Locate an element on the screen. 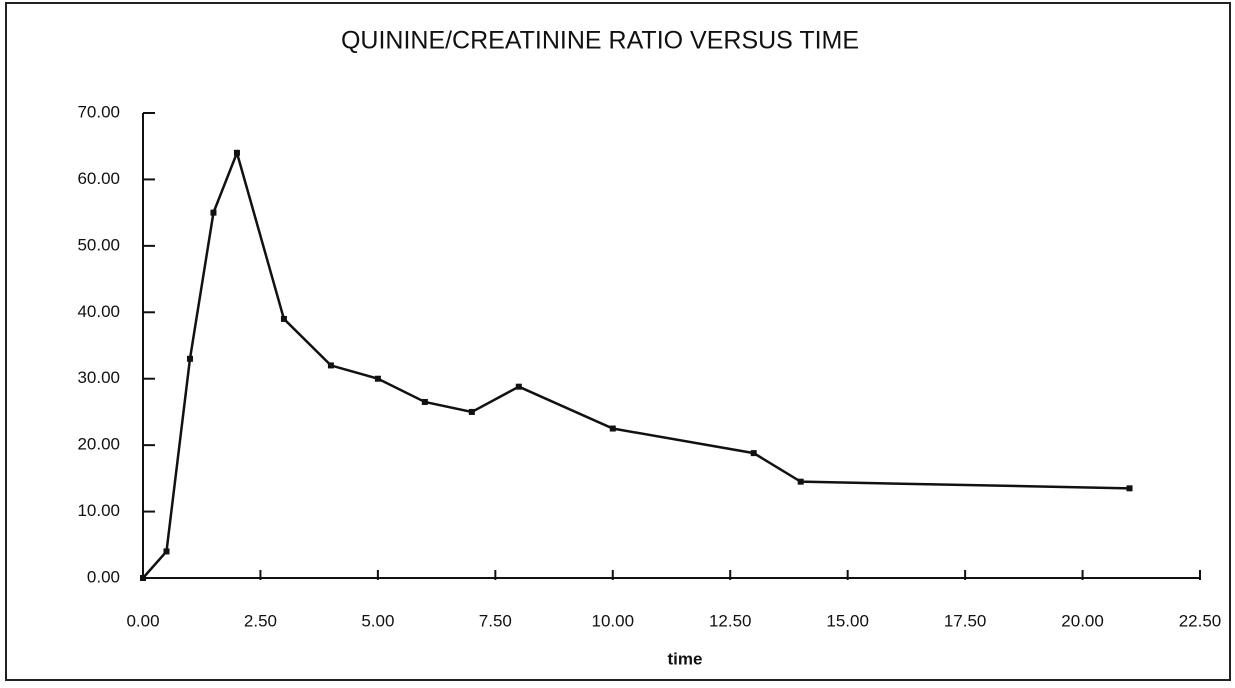 Image resolution: width=1235 pixels, height=688 pixels. y-tick-label: 10.00 is located at coordinates (98, 510).